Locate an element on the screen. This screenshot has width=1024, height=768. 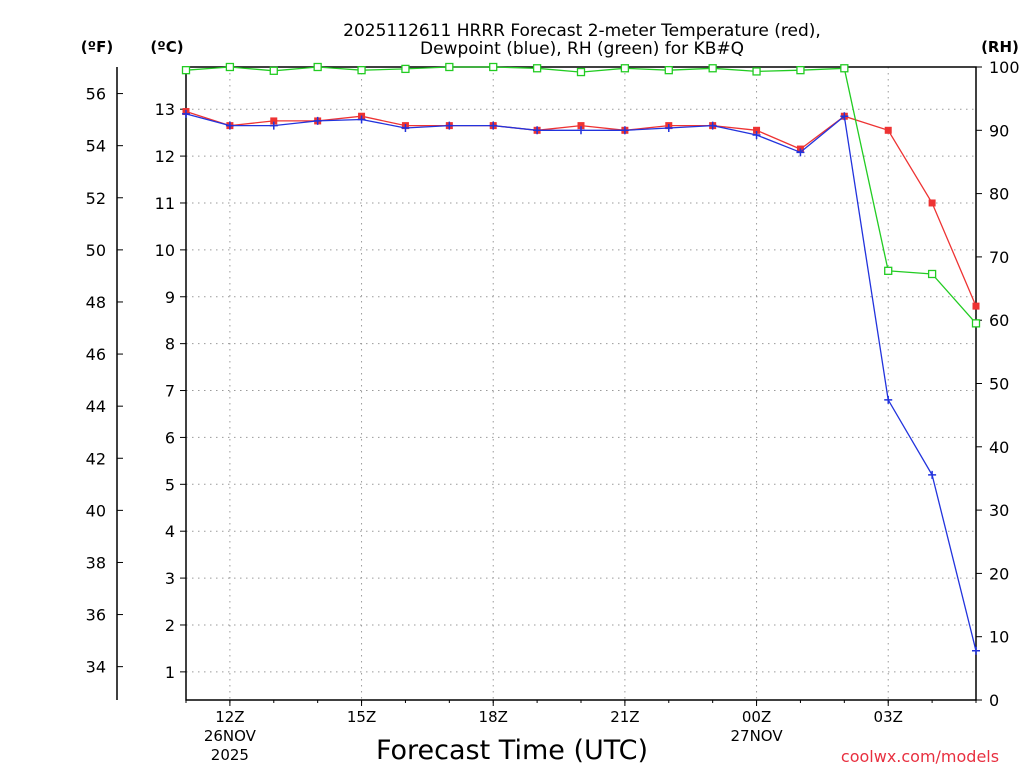
rh-tick-label: 10 is located at coordinates (999, 637).